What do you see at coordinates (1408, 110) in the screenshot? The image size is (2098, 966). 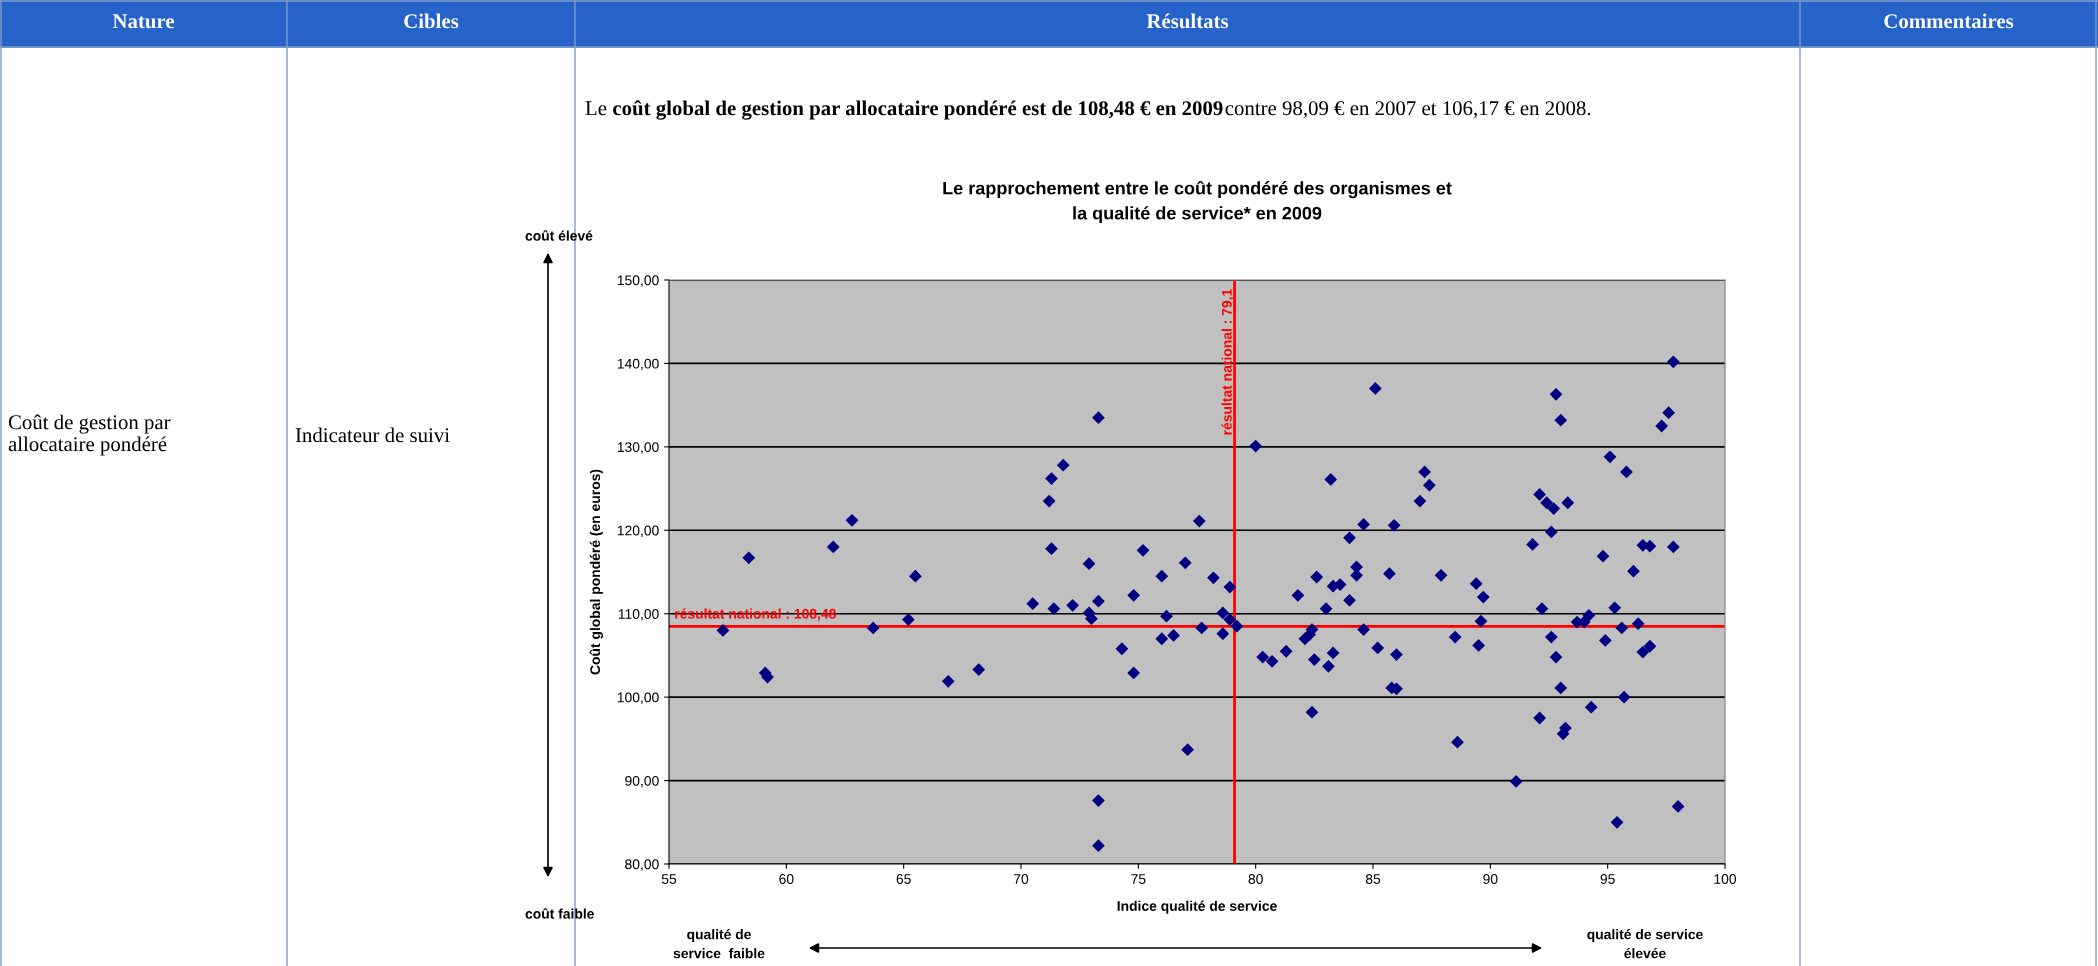 I see `text: contre 98,09 € en 2007 et 106,17 € en 2008.` at bounding box center [1408, 110].